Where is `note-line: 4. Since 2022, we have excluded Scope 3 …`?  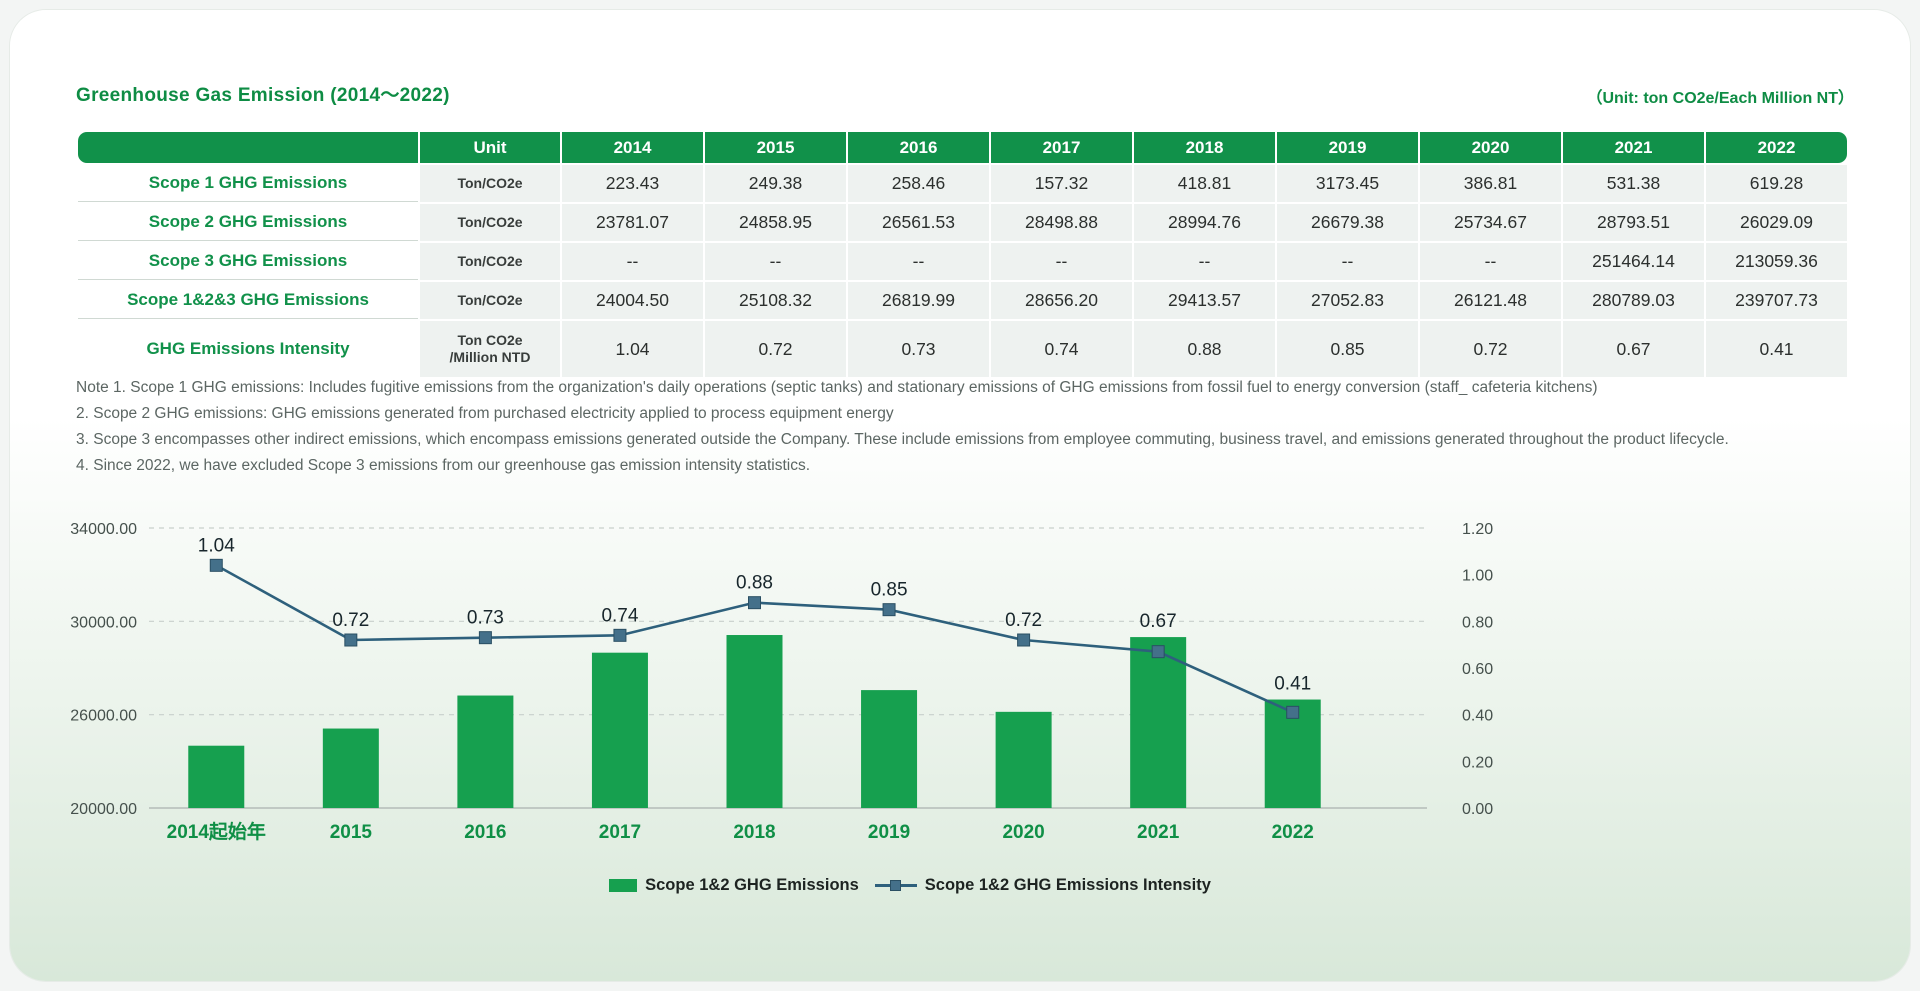
note-line: 4. Since 2022, we have excluded Scope 3 … is located at coordinates (443, 465).